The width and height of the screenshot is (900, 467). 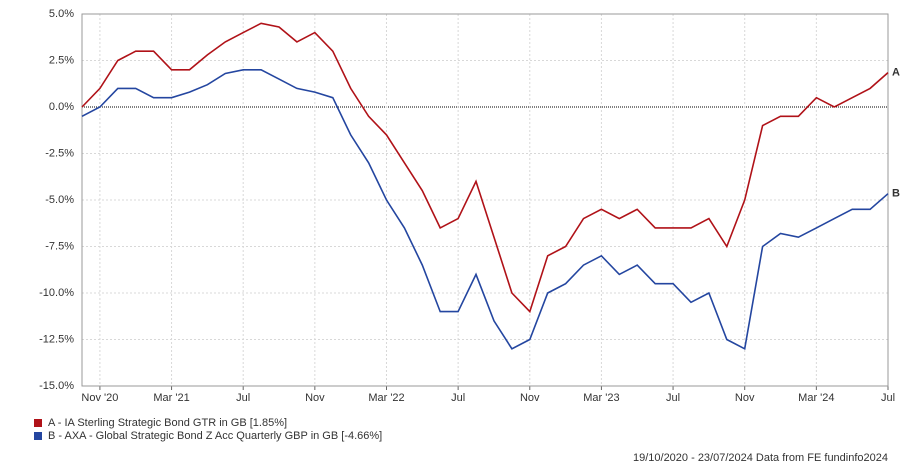 I want to click on end-label: A, so click(x=896, y=72).